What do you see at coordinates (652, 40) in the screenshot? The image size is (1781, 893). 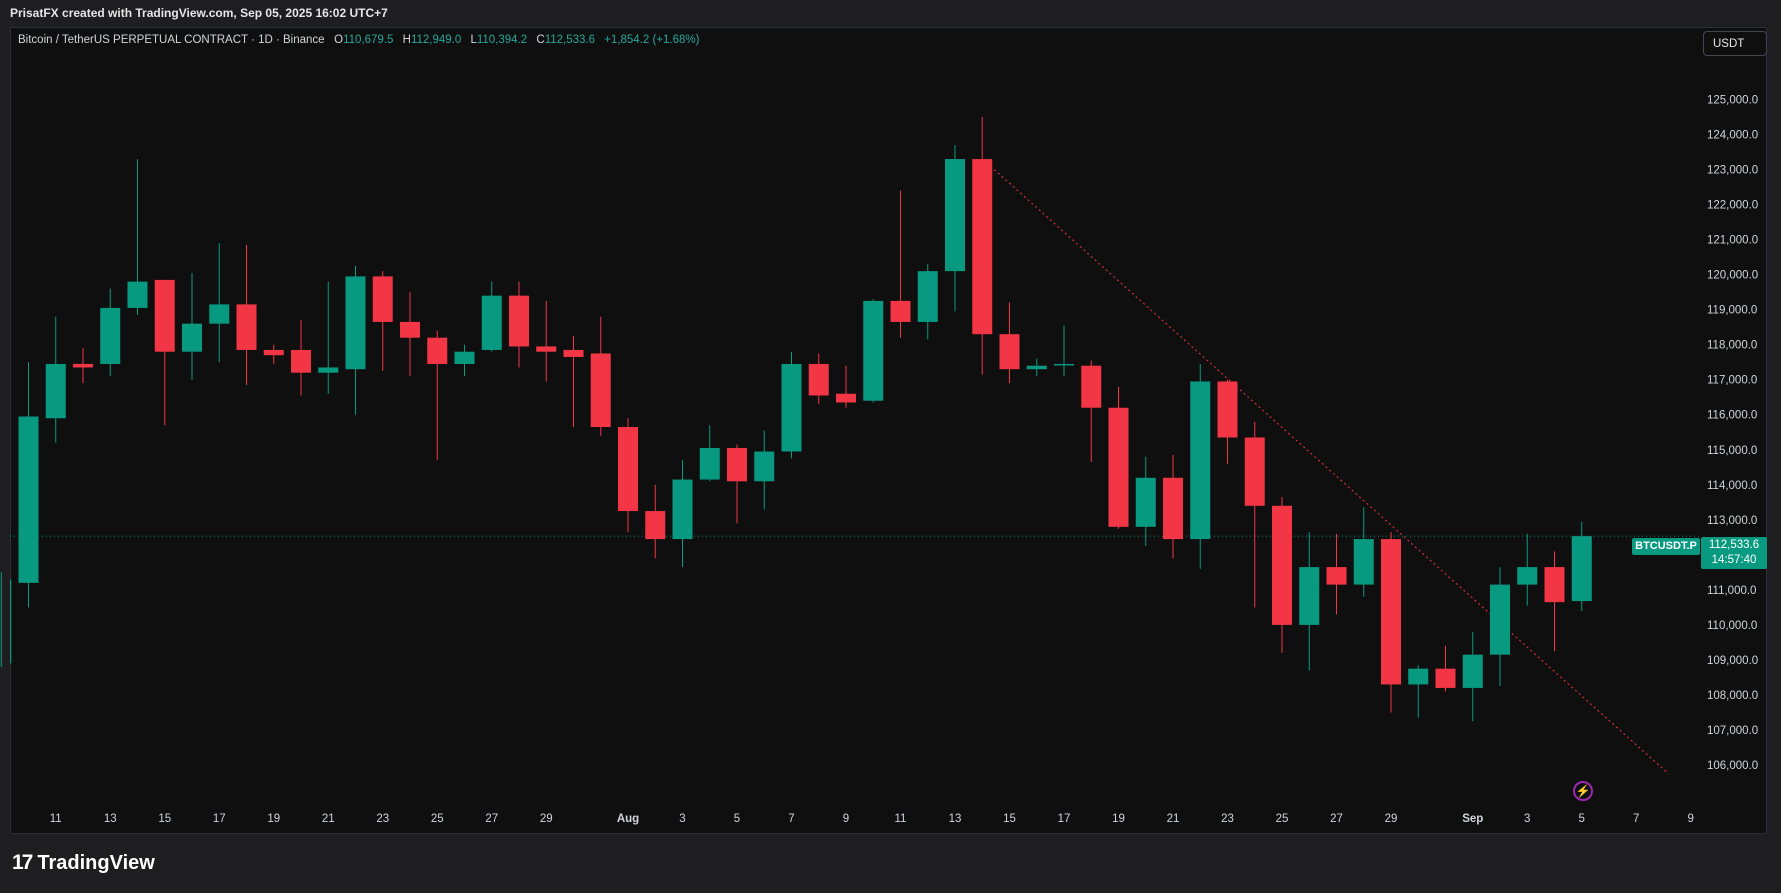 I see `change-value: +1,854.2 (+1.68%)` at bounding box center [652, 40].